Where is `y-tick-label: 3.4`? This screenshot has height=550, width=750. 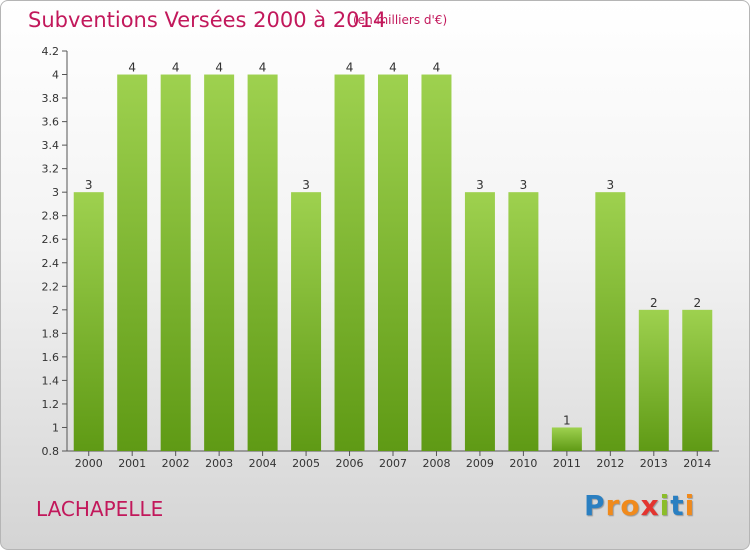
y-tick-label: 3.4 is located at coordinates (51, 145).